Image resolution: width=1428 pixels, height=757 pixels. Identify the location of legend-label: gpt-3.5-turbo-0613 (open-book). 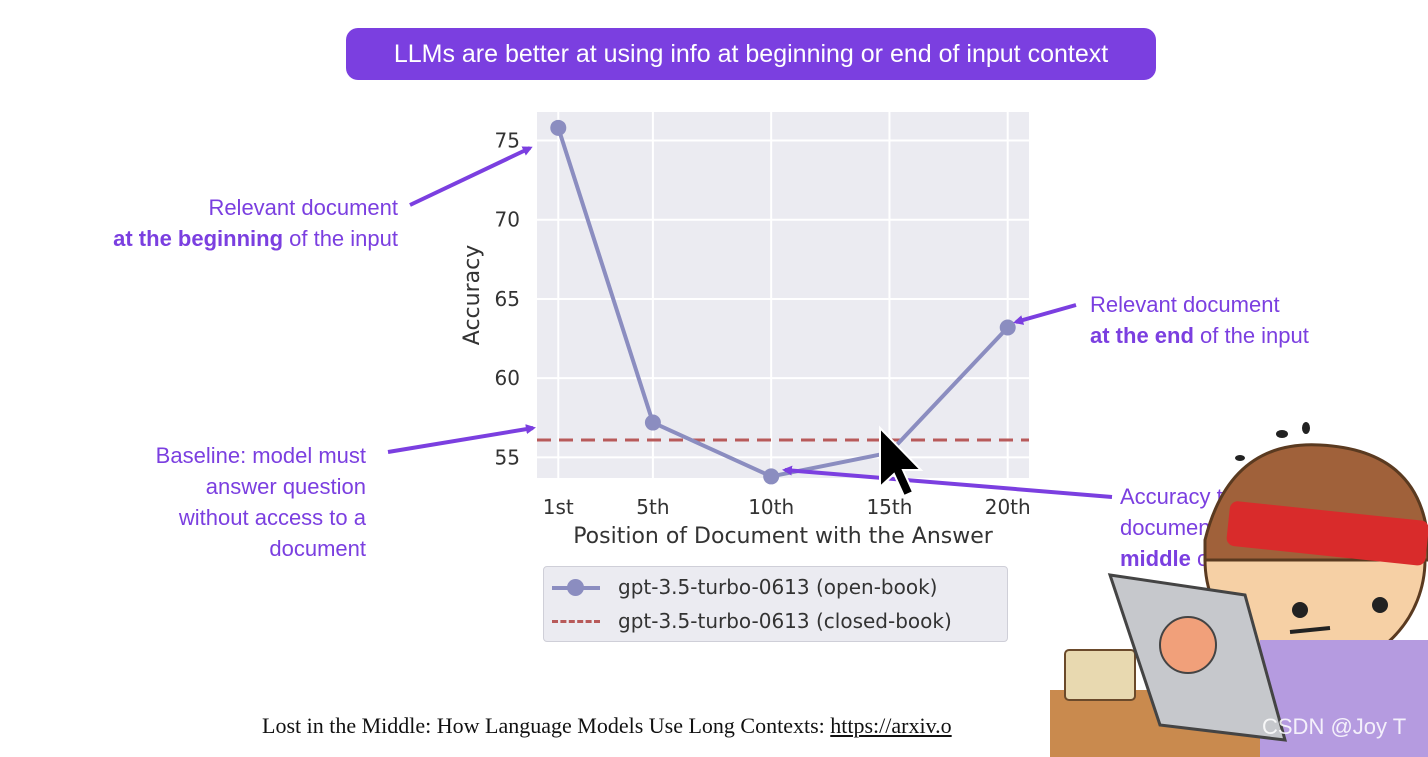
(778, 587).